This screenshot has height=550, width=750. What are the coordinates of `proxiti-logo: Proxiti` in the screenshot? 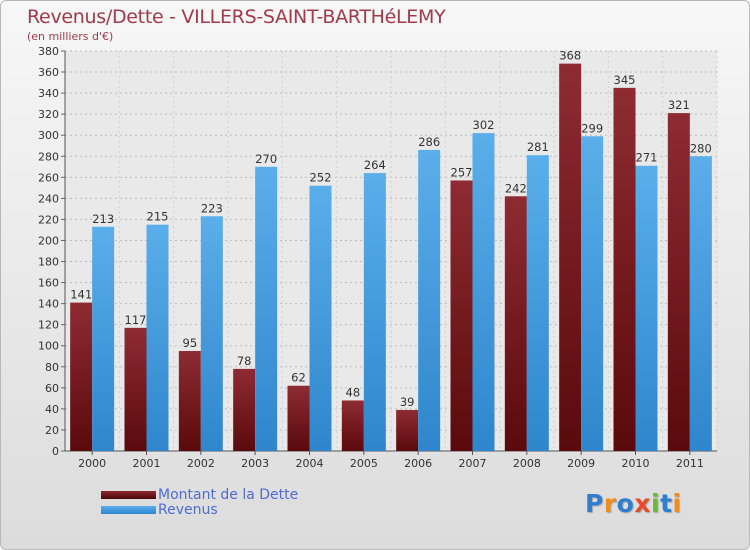 It's located at (633, 503).